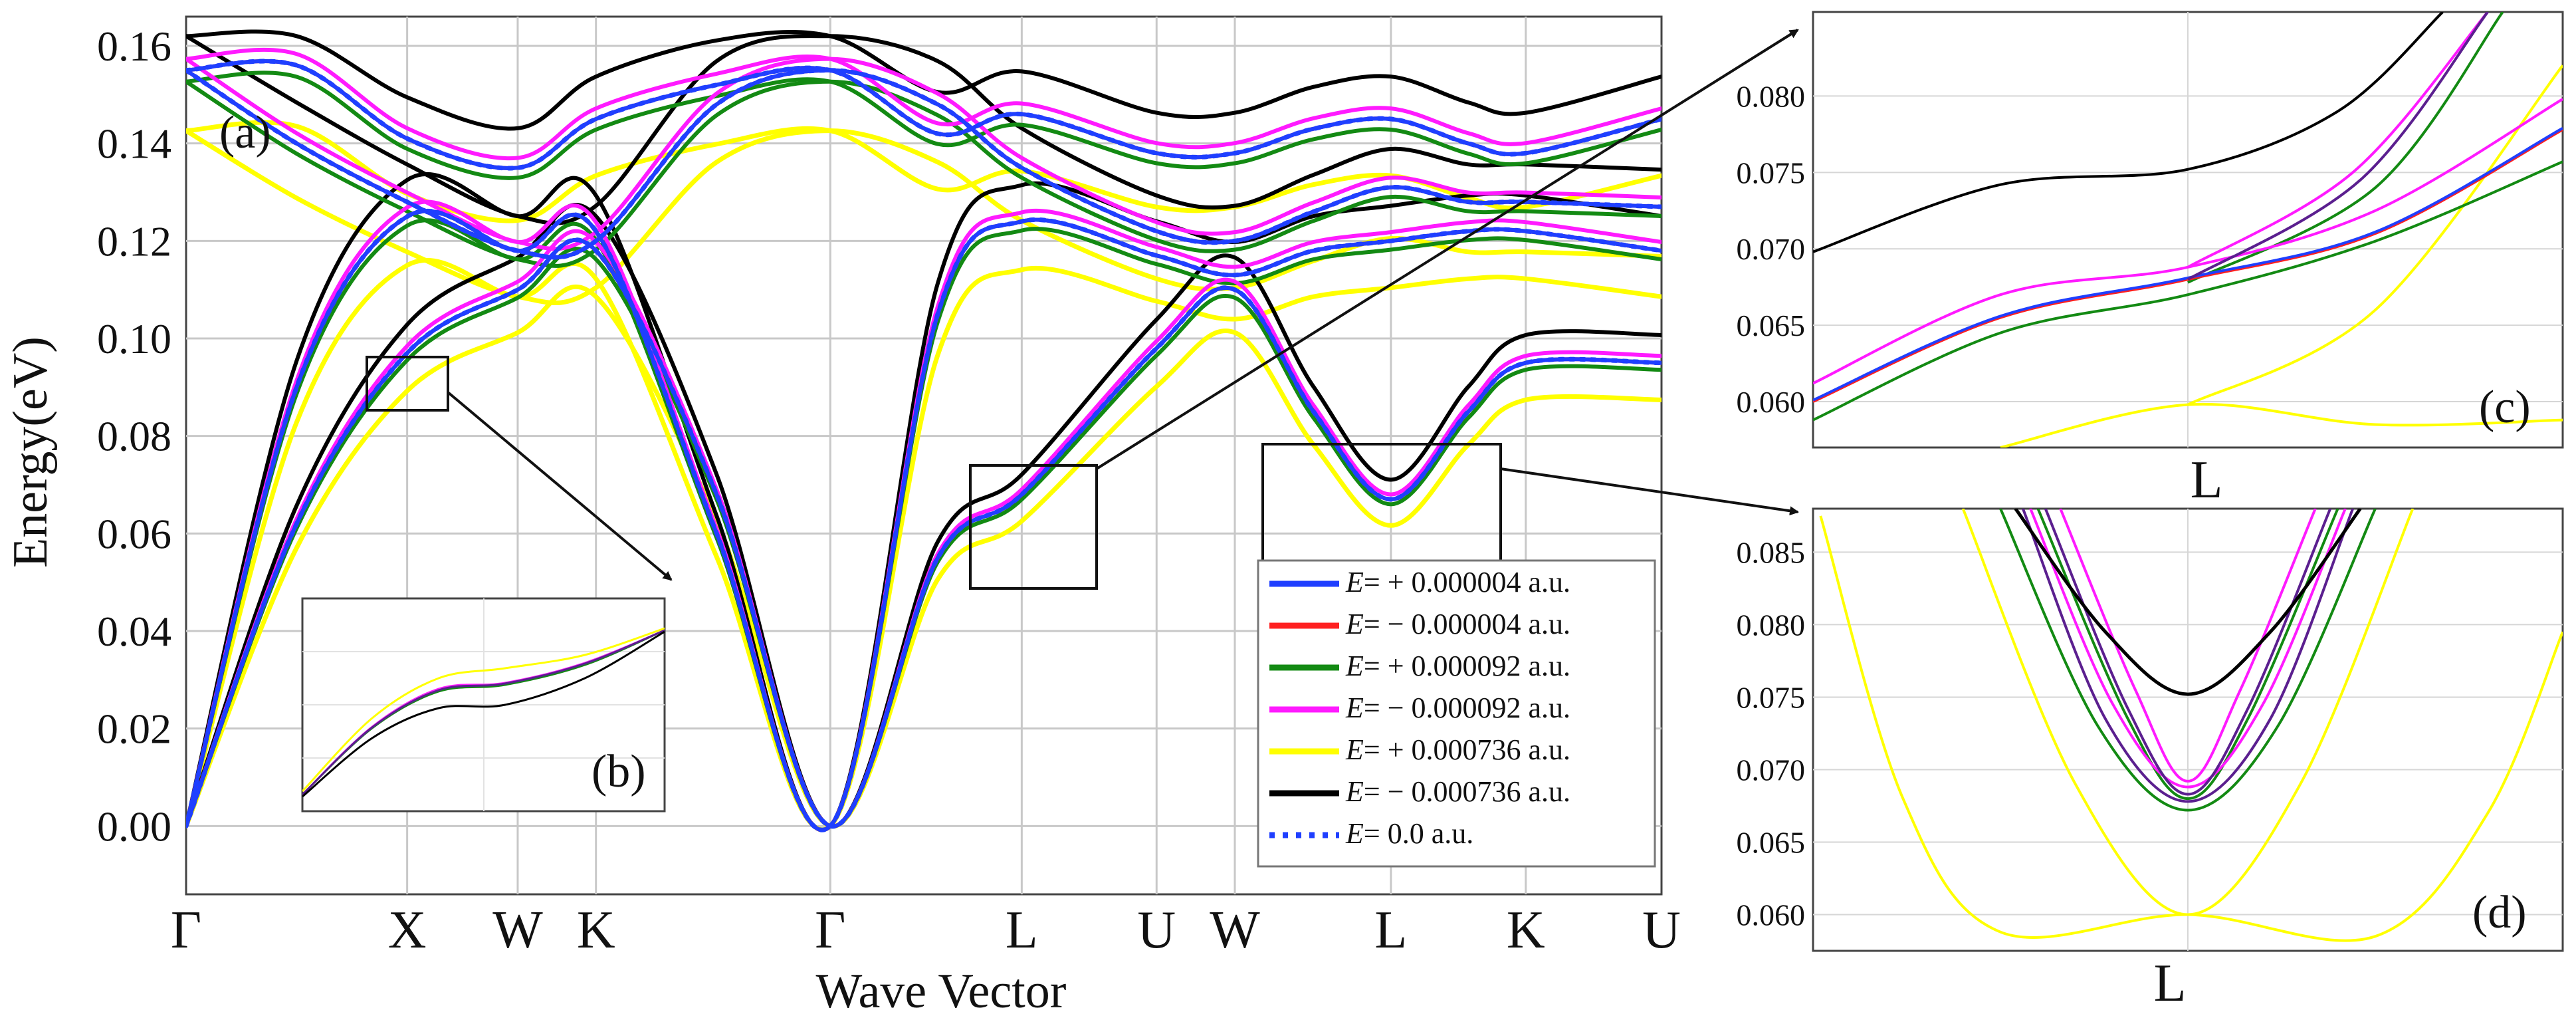 This screenshot has width=2576, height=1014. I want to click on panel-a-label: (a), so click(245, 132).